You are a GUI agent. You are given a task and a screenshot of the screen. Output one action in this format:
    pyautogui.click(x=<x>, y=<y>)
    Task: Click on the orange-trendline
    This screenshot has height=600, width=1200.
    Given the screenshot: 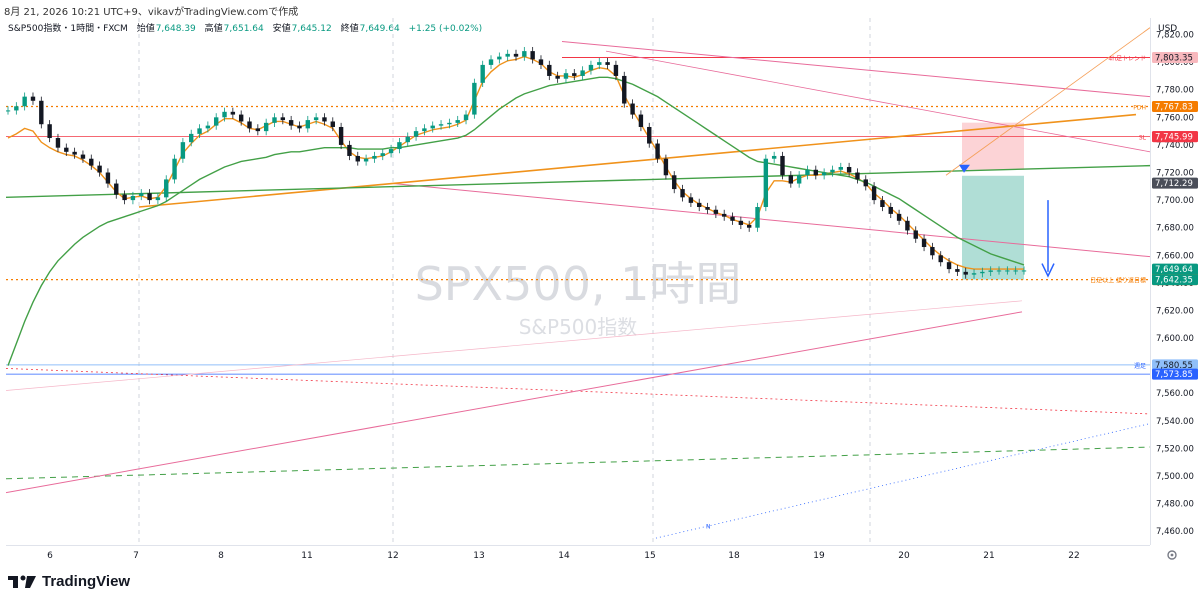 What is the action you would take?
    pyautogui.click(x=637, y=160)
    